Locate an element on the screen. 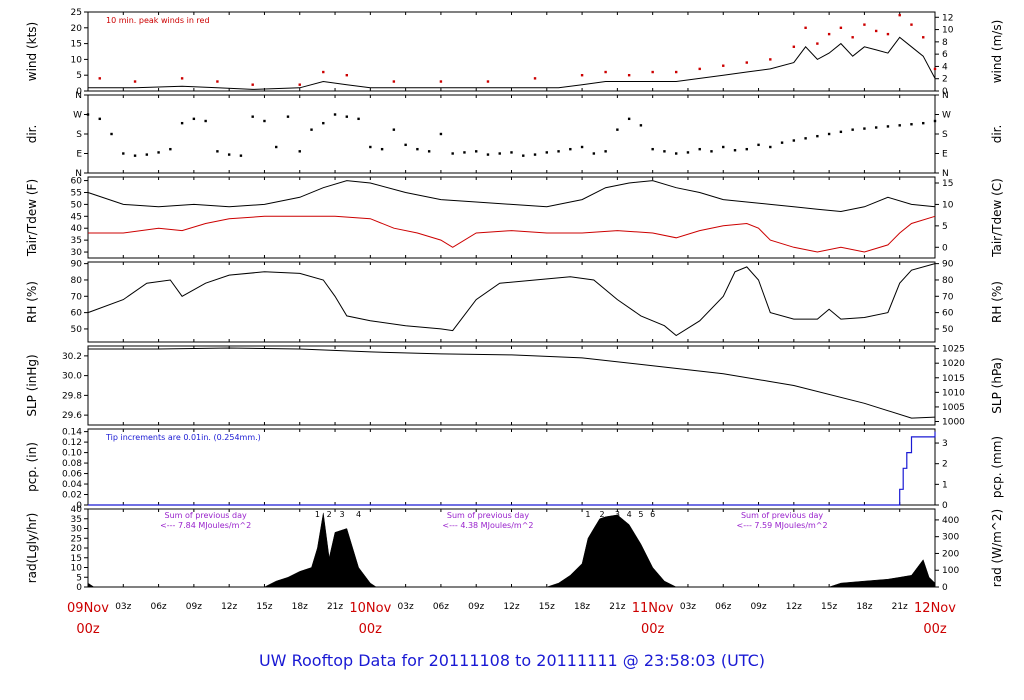 Image resolution: width=1024 pixels, height=700 pixels. y-tick-label-left: 0 is located at coordinates (79, 92).